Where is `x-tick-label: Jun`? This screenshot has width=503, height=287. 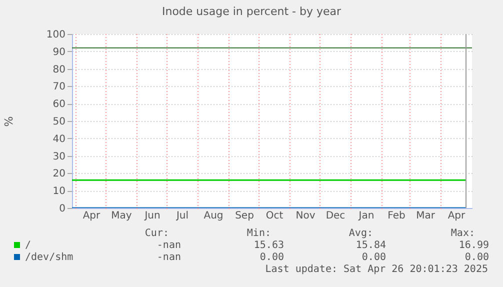 x-tick-label: Jun is located at coordinates (152, 216).